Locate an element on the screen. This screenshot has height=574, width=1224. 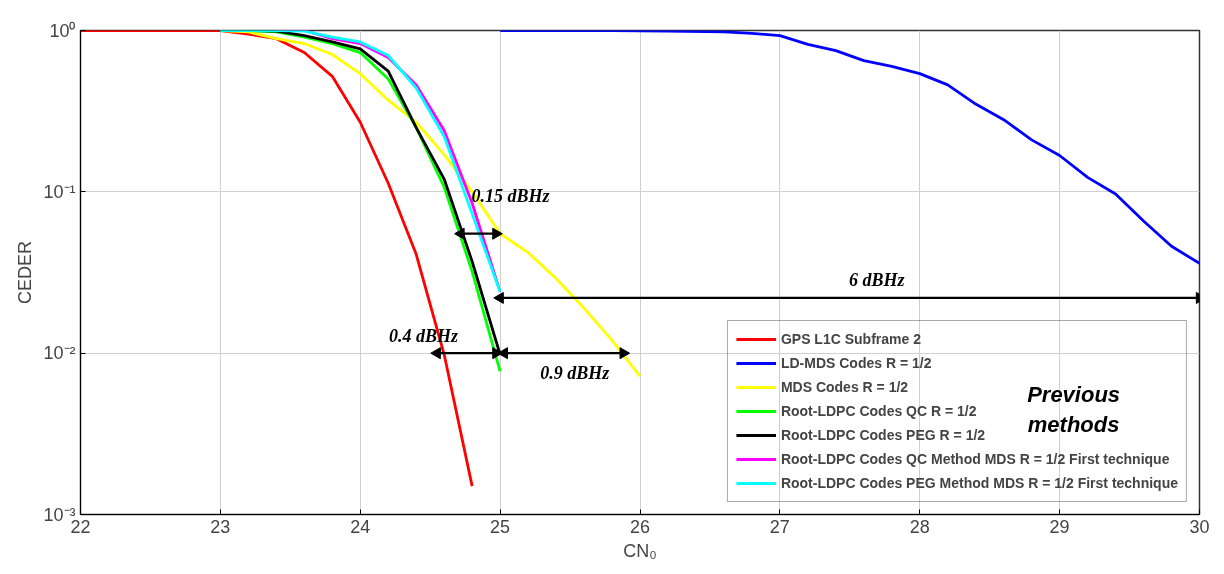
x-tick-label: 23 is located at coordinates (220, 526).